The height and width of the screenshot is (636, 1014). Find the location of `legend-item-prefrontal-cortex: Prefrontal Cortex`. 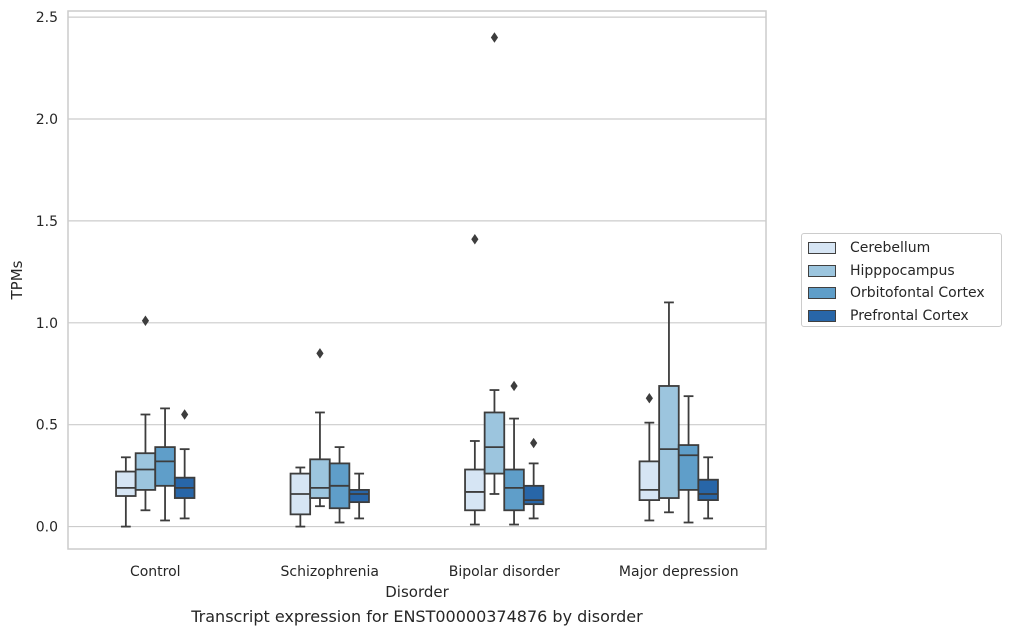

legend-item-prefrontal-cortex: Prefrontal Cortex is located at coordinates (904, 316).